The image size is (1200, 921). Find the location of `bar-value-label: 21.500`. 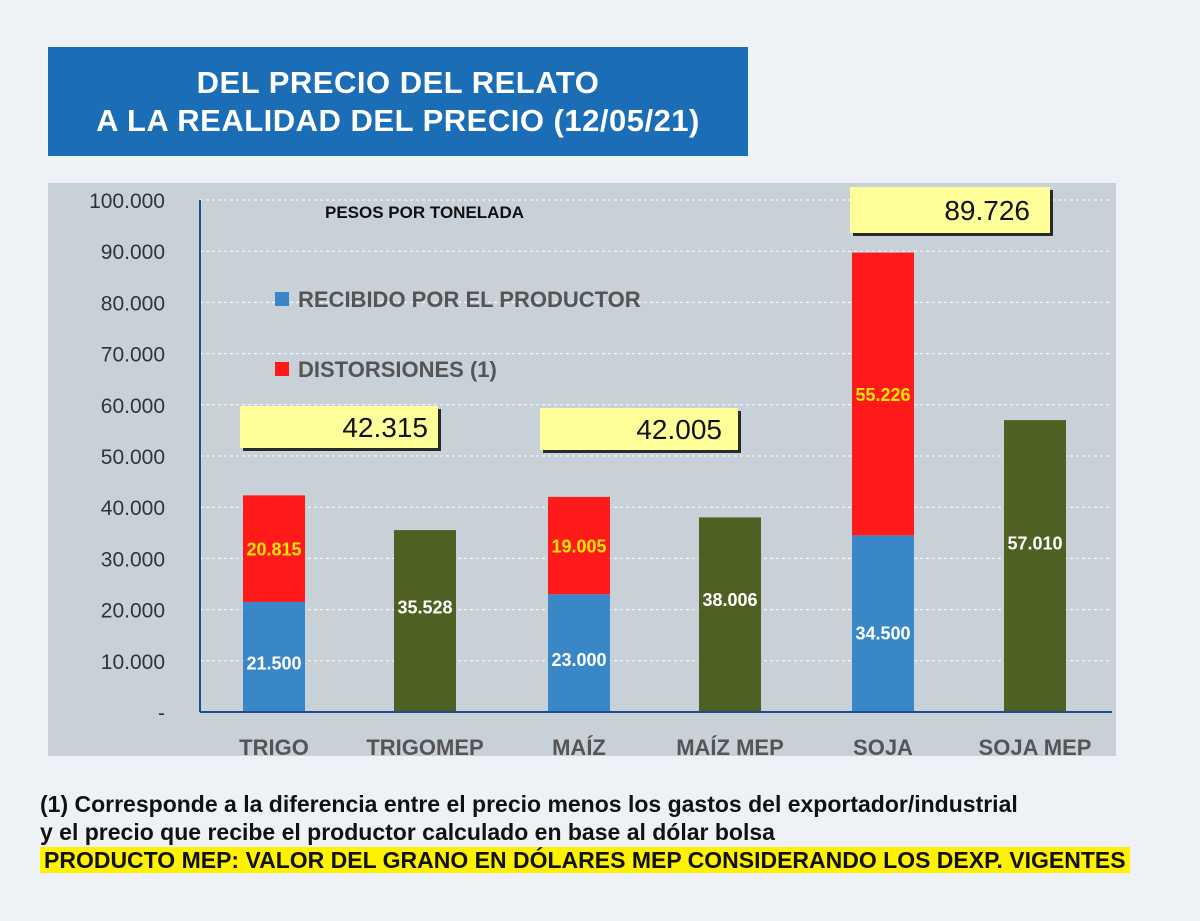

bar-value-label: 21.500 is located at coordinates (273, 663).